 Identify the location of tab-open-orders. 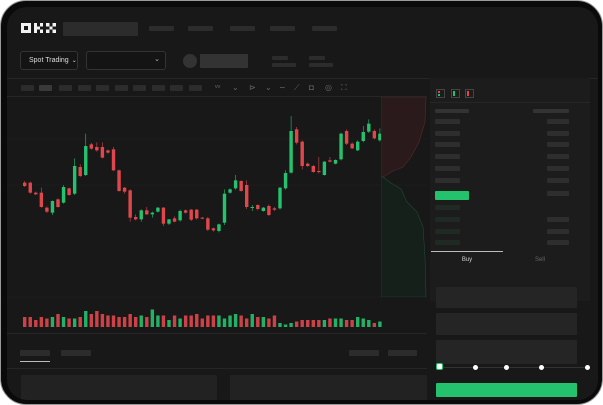
(35, 353).